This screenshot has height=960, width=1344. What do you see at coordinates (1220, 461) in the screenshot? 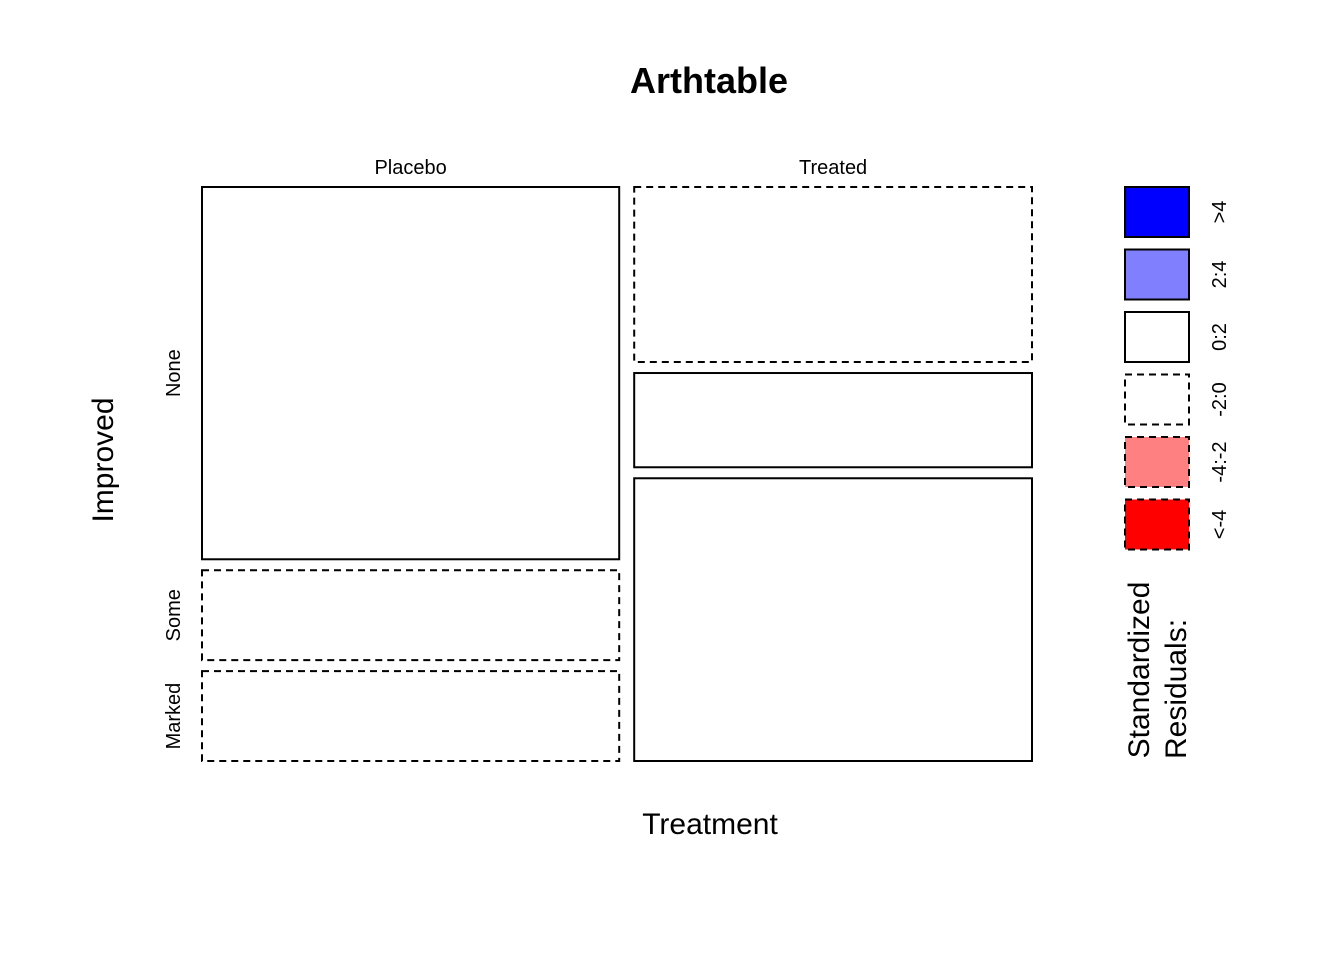
I see `legend-label-5: -4:-2` at bounding box center [1220, 461].